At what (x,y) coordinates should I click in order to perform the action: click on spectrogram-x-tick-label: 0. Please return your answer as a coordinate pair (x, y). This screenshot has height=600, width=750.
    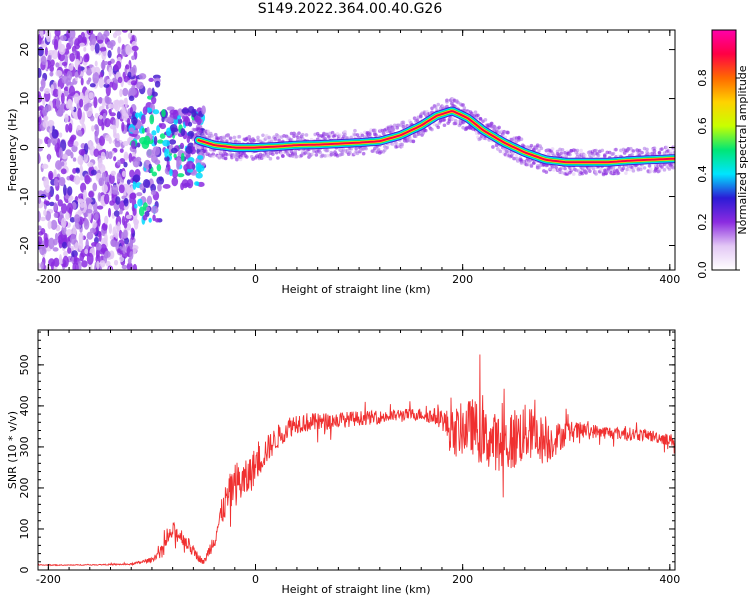
    Looking at the image, I should click on (255, 279).